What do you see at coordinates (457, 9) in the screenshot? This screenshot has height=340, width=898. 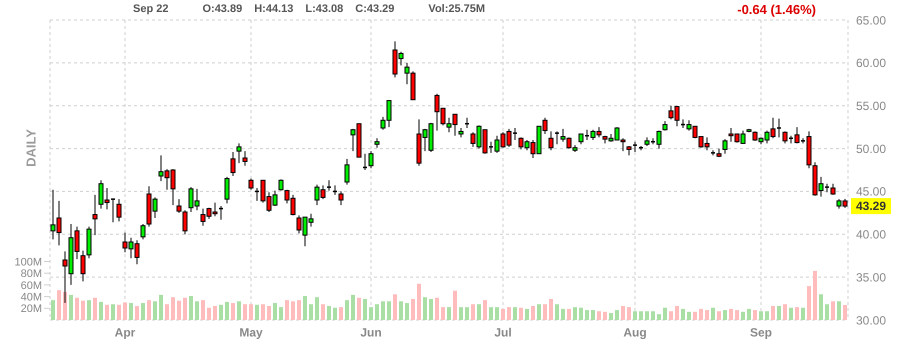 I see `text: Vol:25.75M` at bounding box center [457, 9].